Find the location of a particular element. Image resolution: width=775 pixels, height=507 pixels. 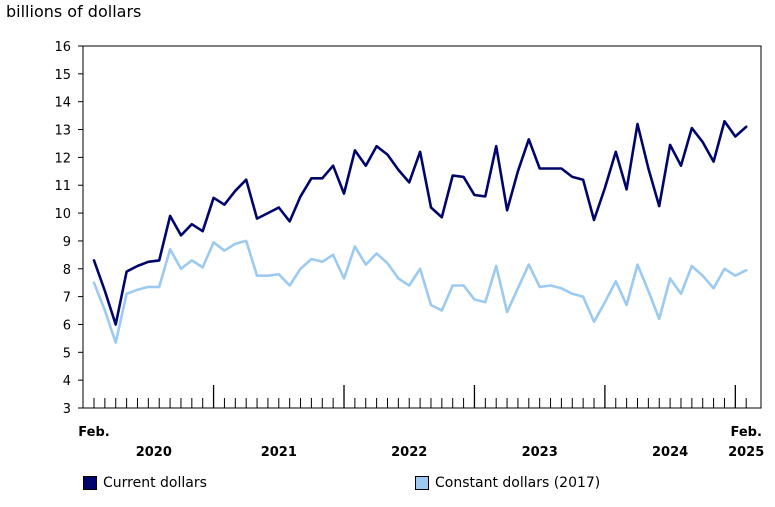

y-tick-label: 4 is located at coordinates (67, 381).